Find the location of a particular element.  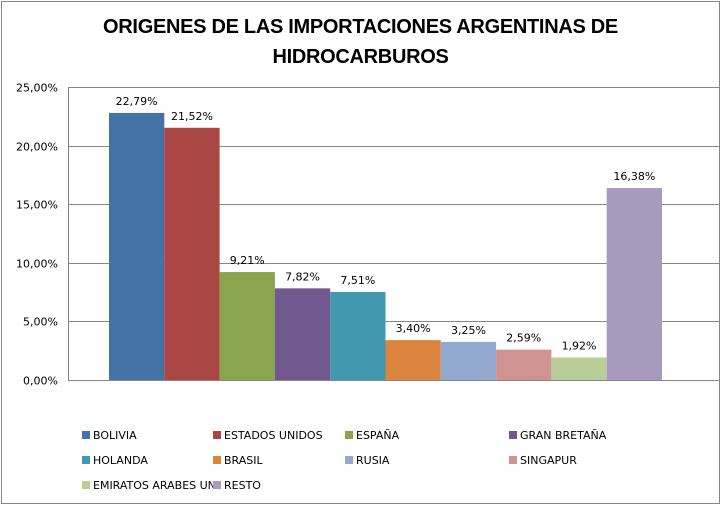

legend-item: RUSIA is located at coordinates (367, 461).